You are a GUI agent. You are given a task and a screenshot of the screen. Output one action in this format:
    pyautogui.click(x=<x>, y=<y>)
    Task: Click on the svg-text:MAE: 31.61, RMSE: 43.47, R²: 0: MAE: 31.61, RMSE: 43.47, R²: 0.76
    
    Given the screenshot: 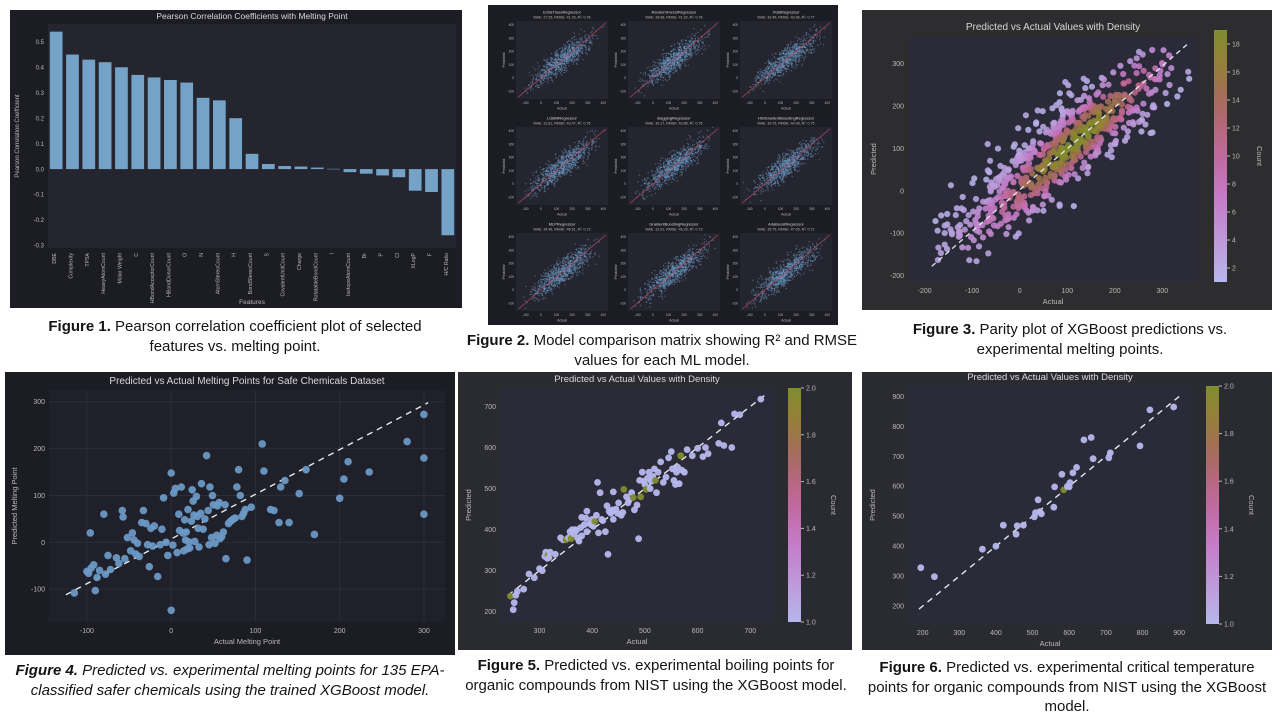 What is the action you would take?
    pyautogui.click(x=562, y=124)
    